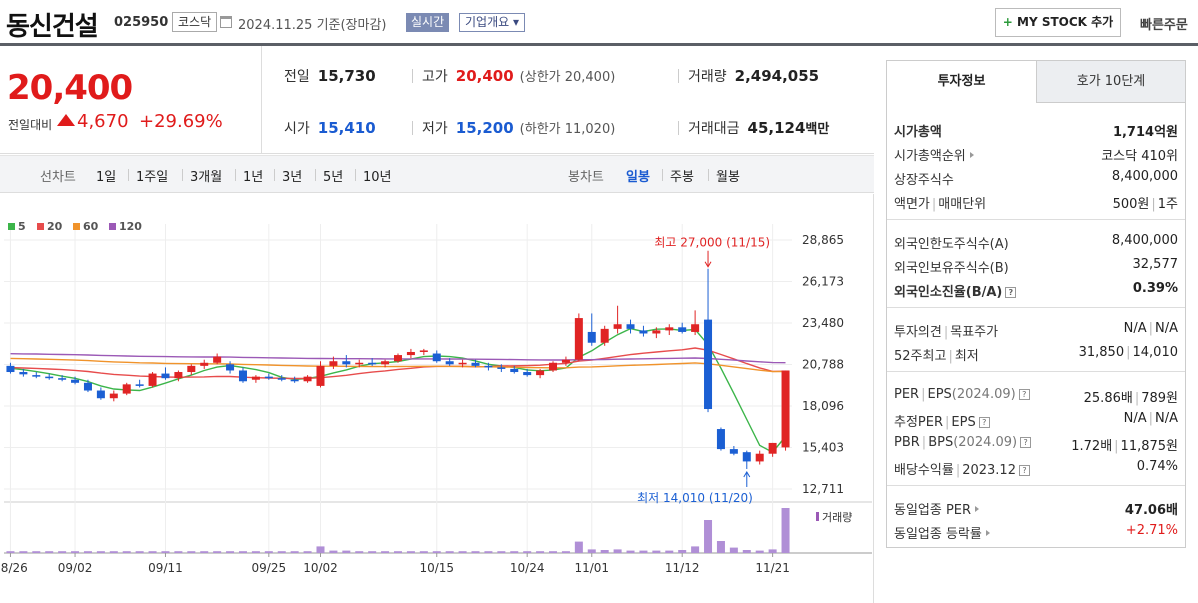 The width and height of the screenshot is (1198, 603). Describe the element at coordinates (428, 22) in the screenshot. I see `realtime-button: 실시간` at that location.